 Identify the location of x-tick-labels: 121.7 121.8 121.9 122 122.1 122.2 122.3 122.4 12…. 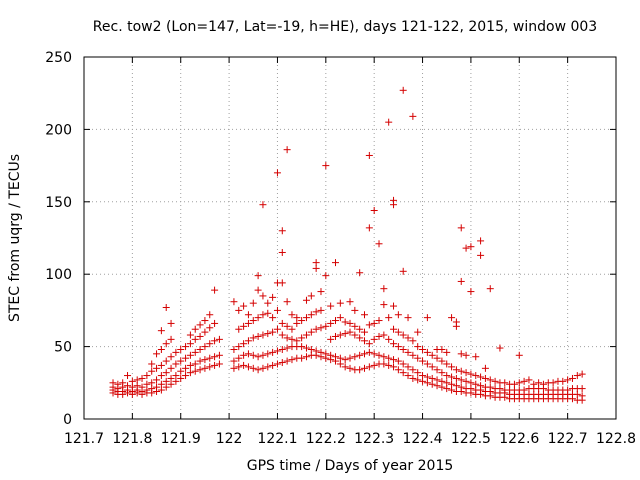
(350, 439).